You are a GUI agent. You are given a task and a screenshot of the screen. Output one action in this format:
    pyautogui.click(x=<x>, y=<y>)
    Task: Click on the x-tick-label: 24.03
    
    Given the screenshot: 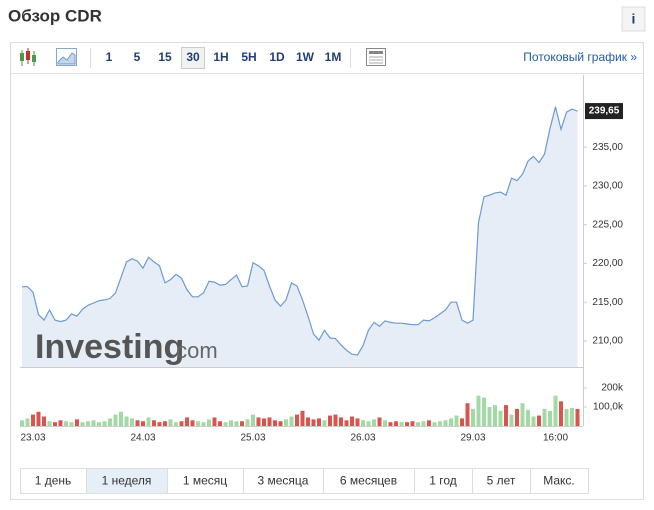 What is the action you would take?
    pyautogui.click(x=142, y=438)
    